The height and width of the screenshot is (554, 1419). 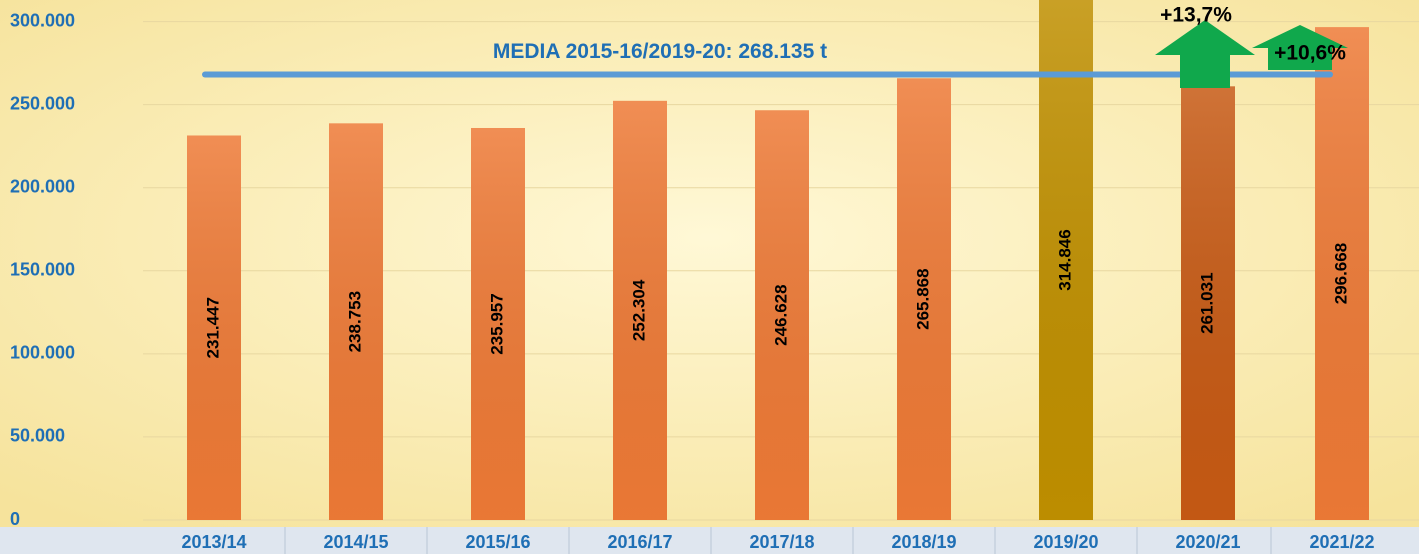 I want to click on value-label: 235.957, so click(x=496, y=323).